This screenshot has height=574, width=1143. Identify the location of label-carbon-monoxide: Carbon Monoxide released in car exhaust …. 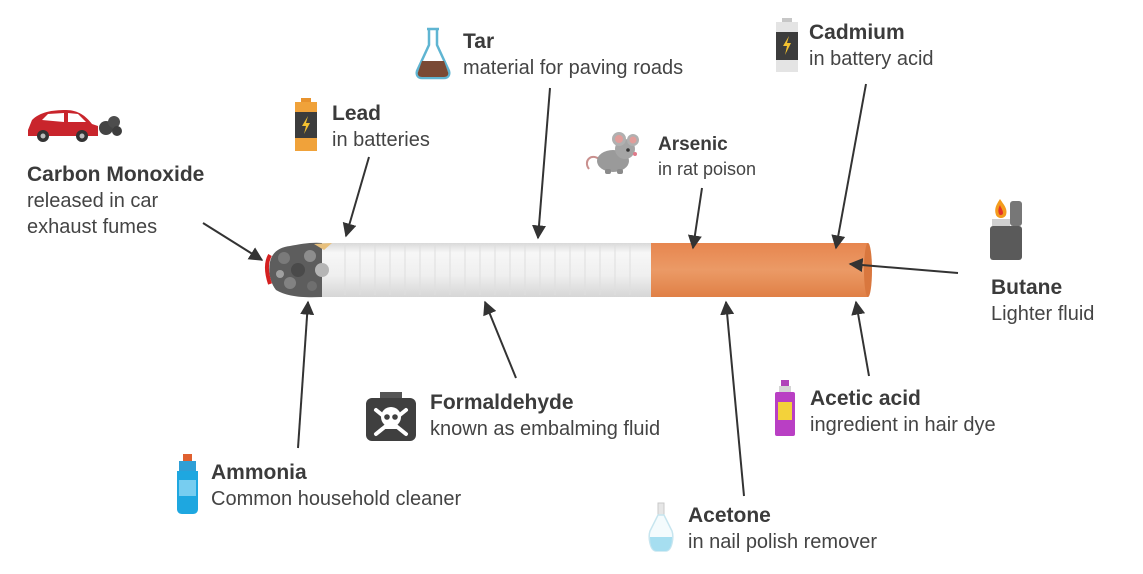
(115, 201).